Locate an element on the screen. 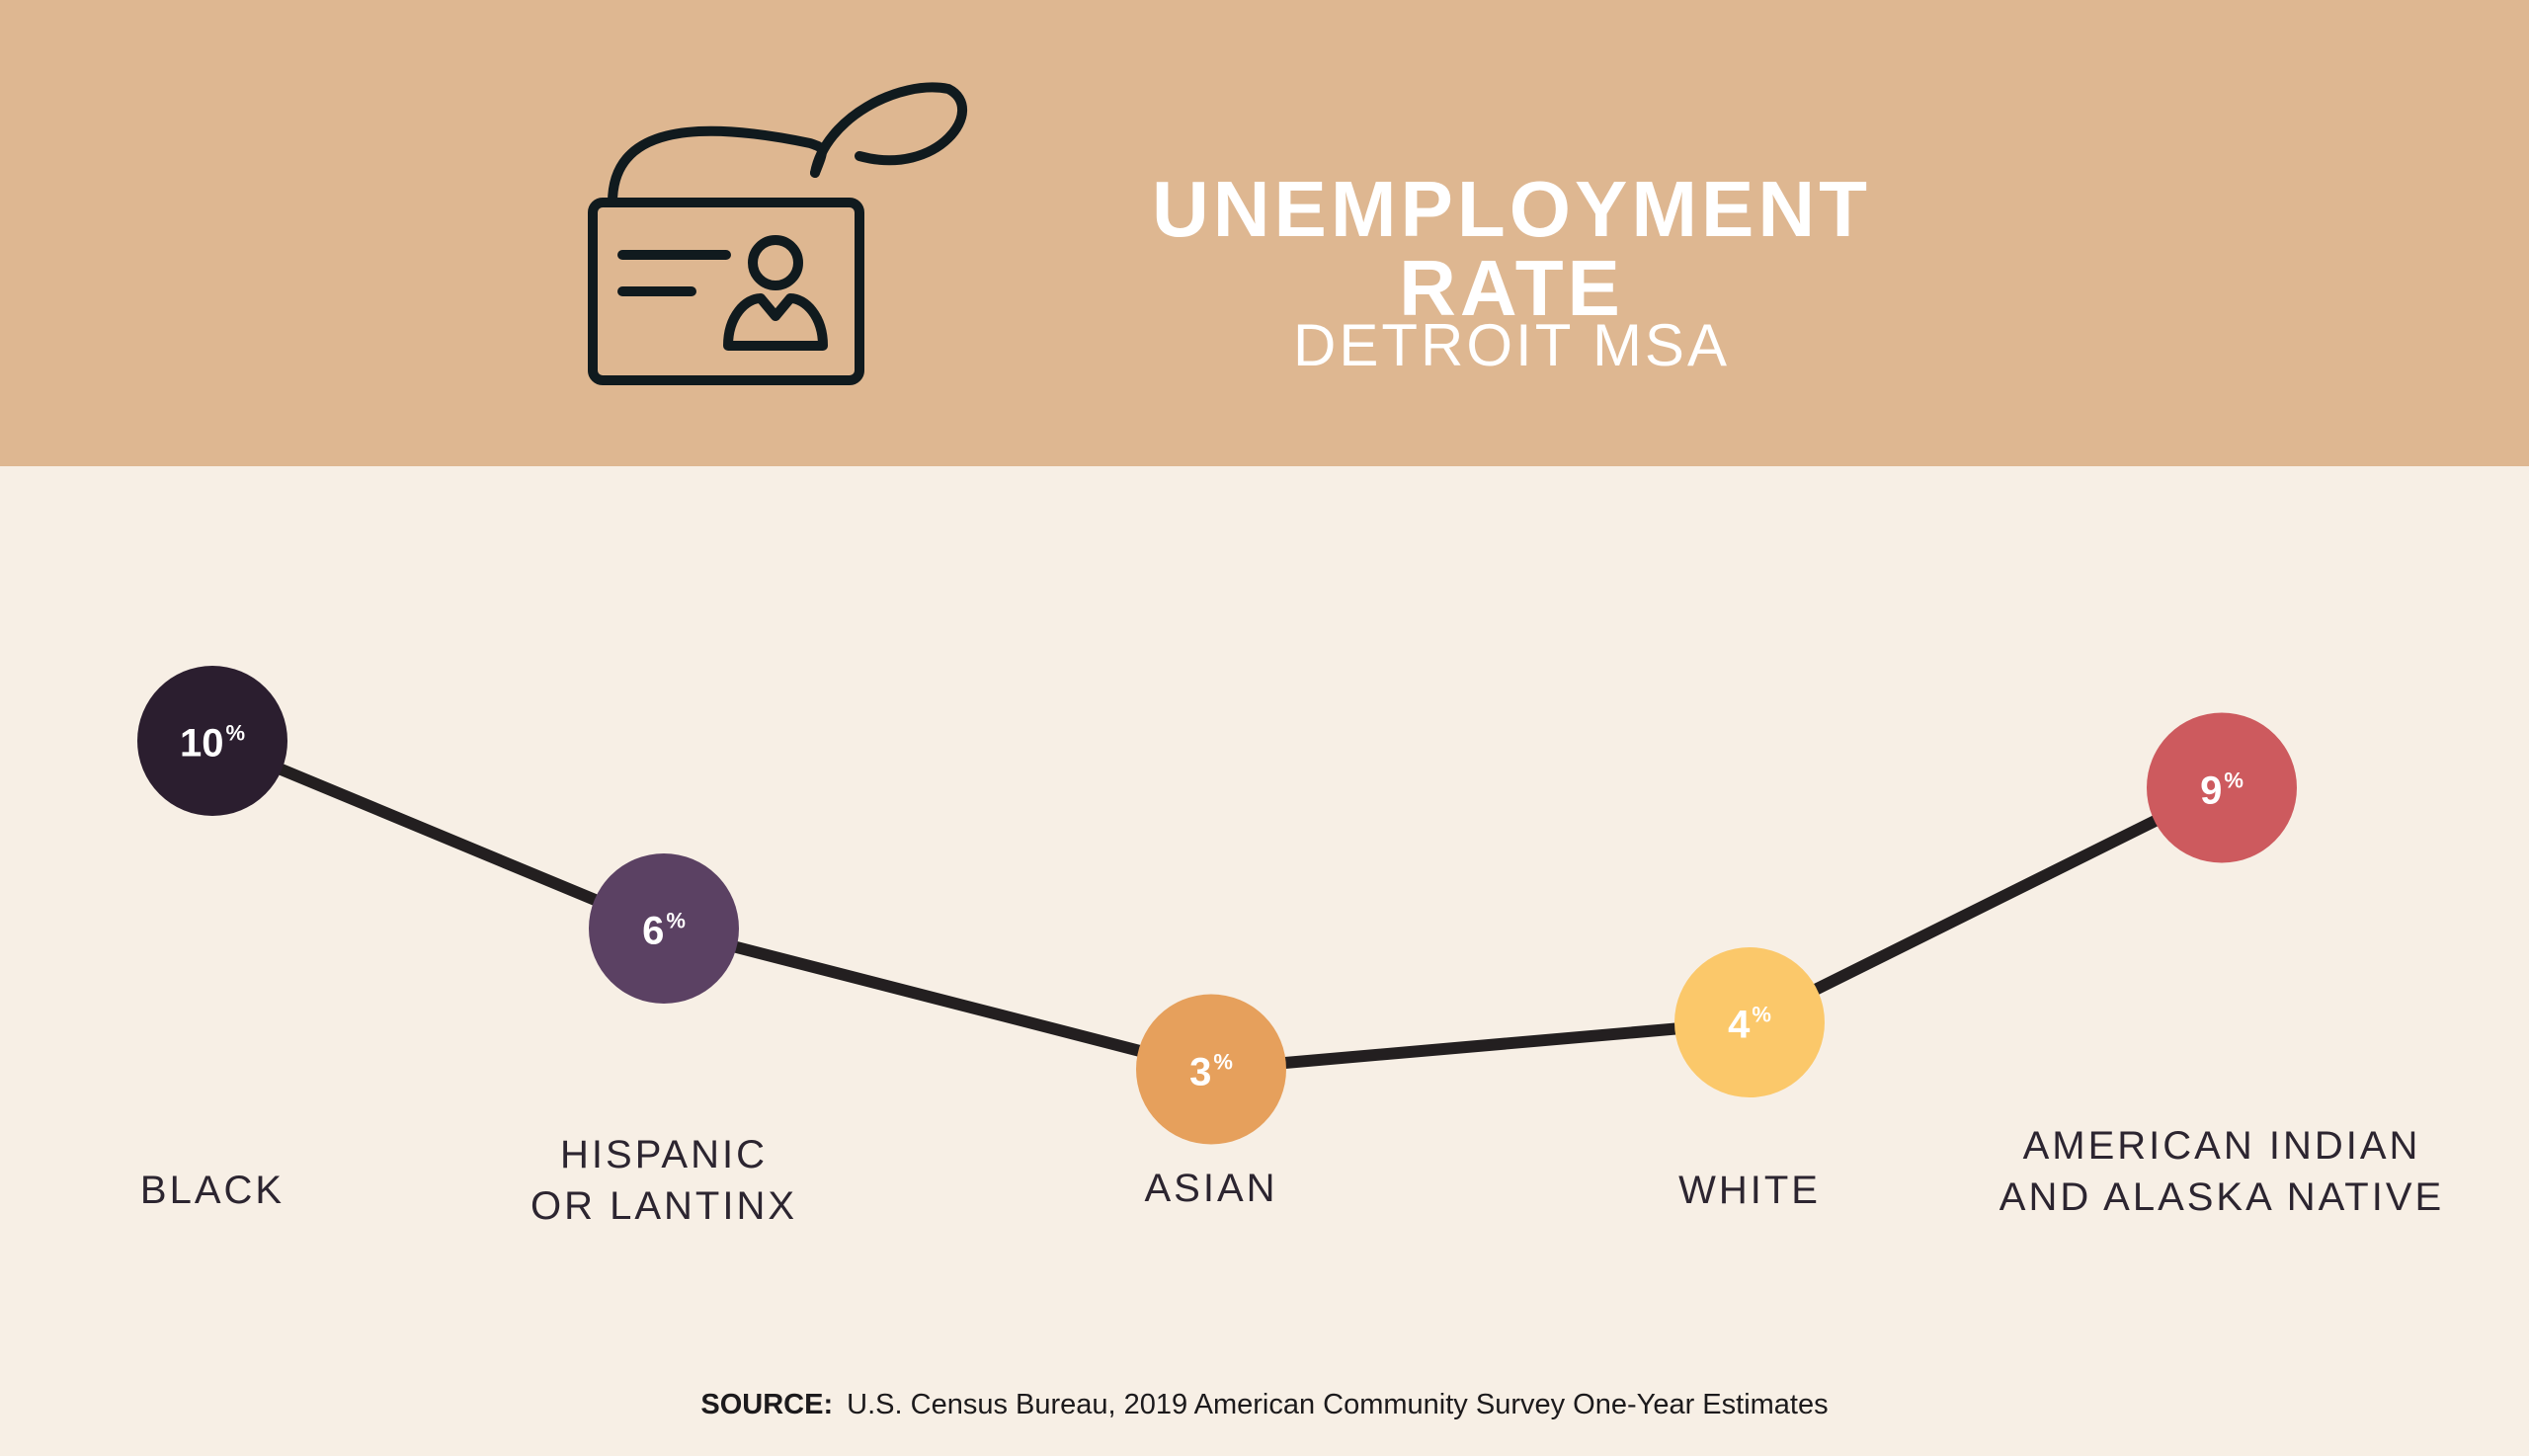 This screenshot has height=1456, width=2529. category-label-line: HISPANIC is located at coordinates (664, 1154).